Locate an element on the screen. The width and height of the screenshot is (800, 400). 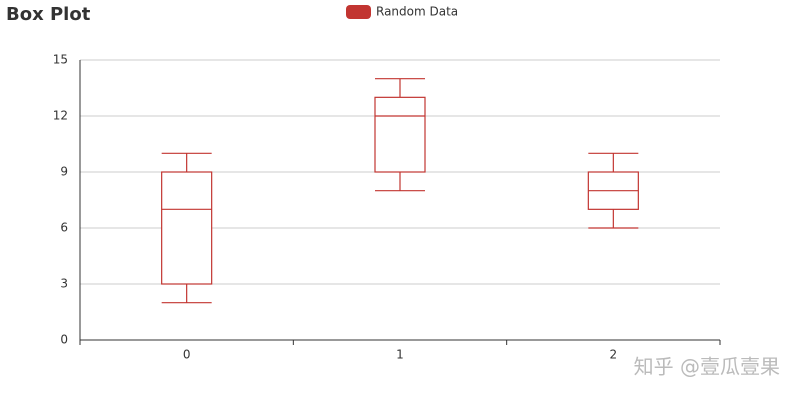
x-tick-label: 1 is located at coordinates (400, 355).